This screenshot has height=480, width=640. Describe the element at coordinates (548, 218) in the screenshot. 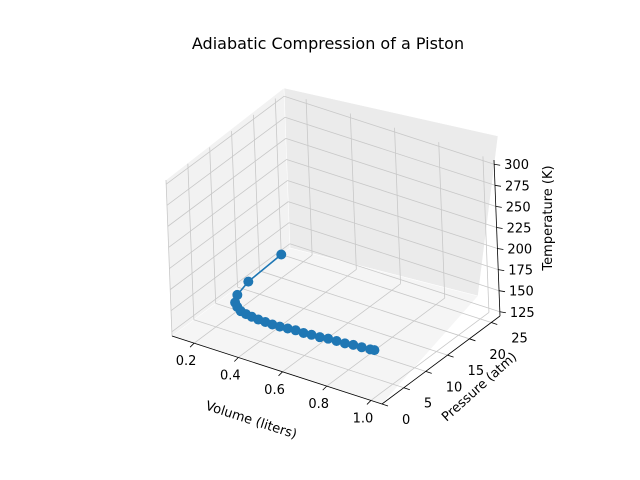

I see `z-axis-label: Temperature (K)` at that location.